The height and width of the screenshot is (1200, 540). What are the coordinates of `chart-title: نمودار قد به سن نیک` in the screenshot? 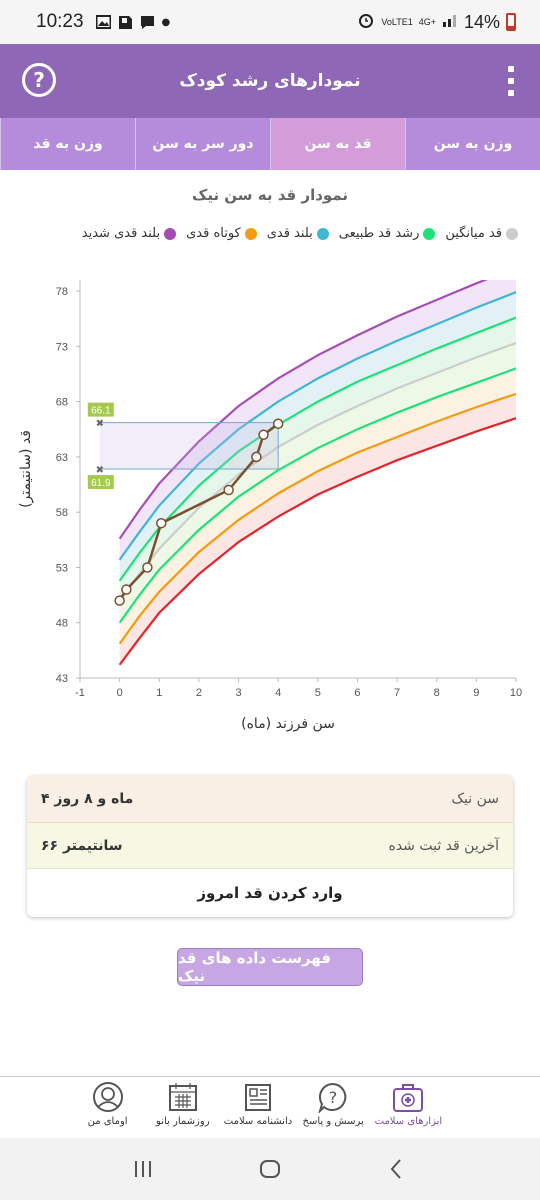 It's located at (270, 195).